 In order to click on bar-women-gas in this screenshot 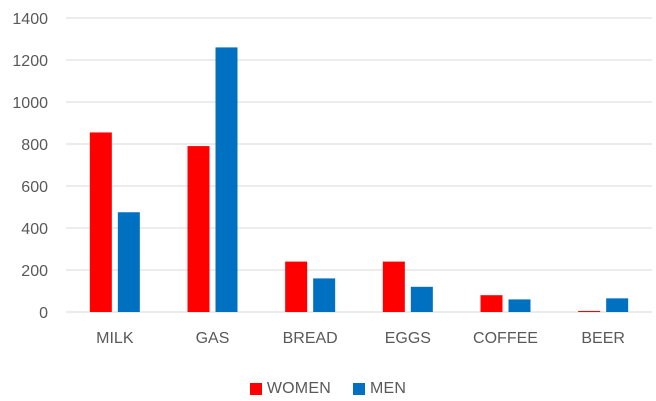, I will do `click(198, 229)`.